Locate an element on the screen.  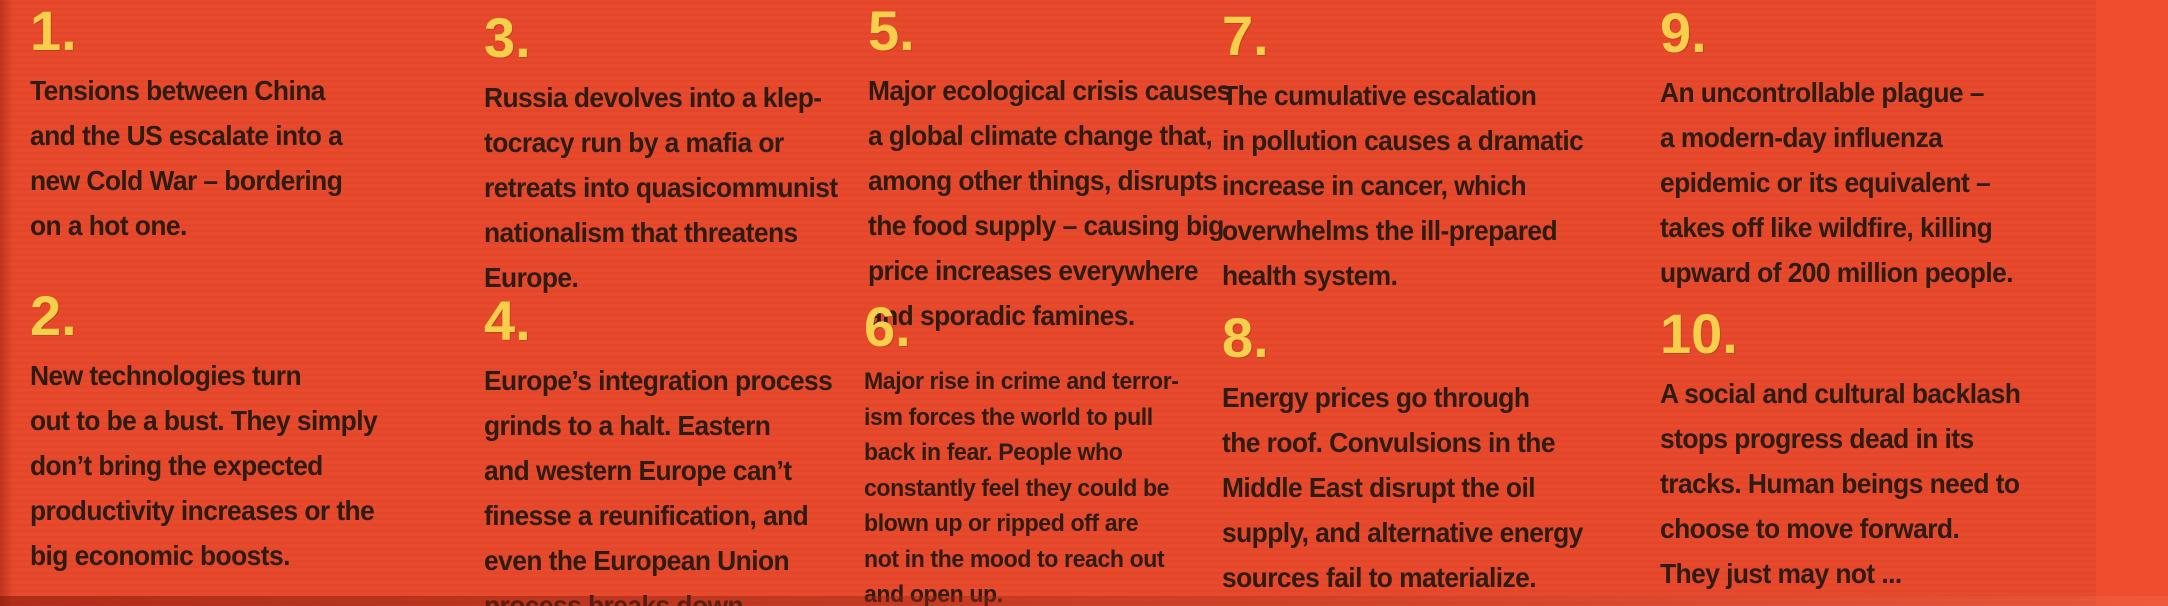
item-number: 7. is located at coordinates (1245, 35).